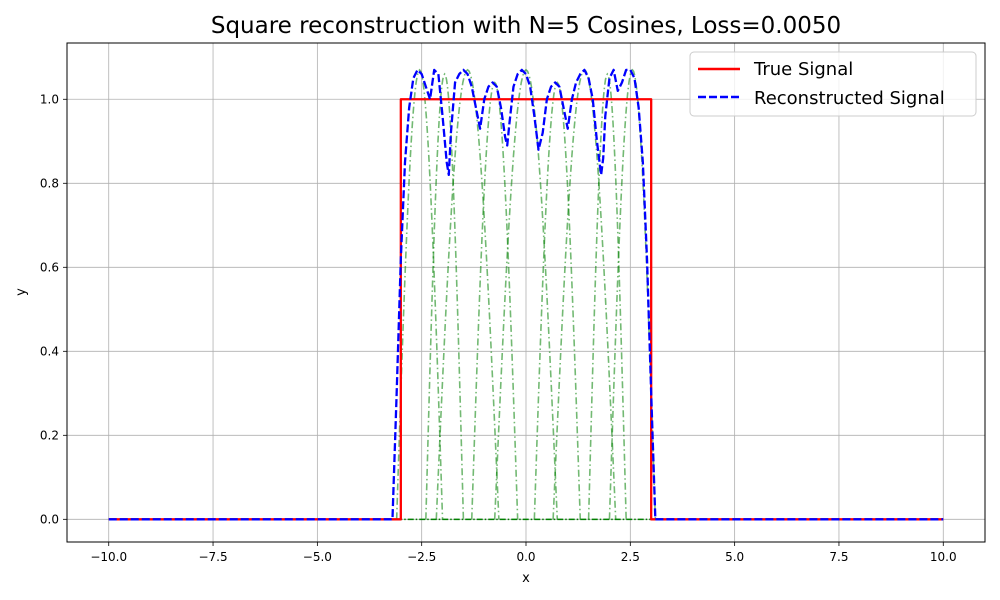 The width and height of the screenshot is (1000, 600). What do you see at coordinates (421, 557) in the screenshot?
I see `x-tick-label: −2.5` at bounding box center [421, 557].